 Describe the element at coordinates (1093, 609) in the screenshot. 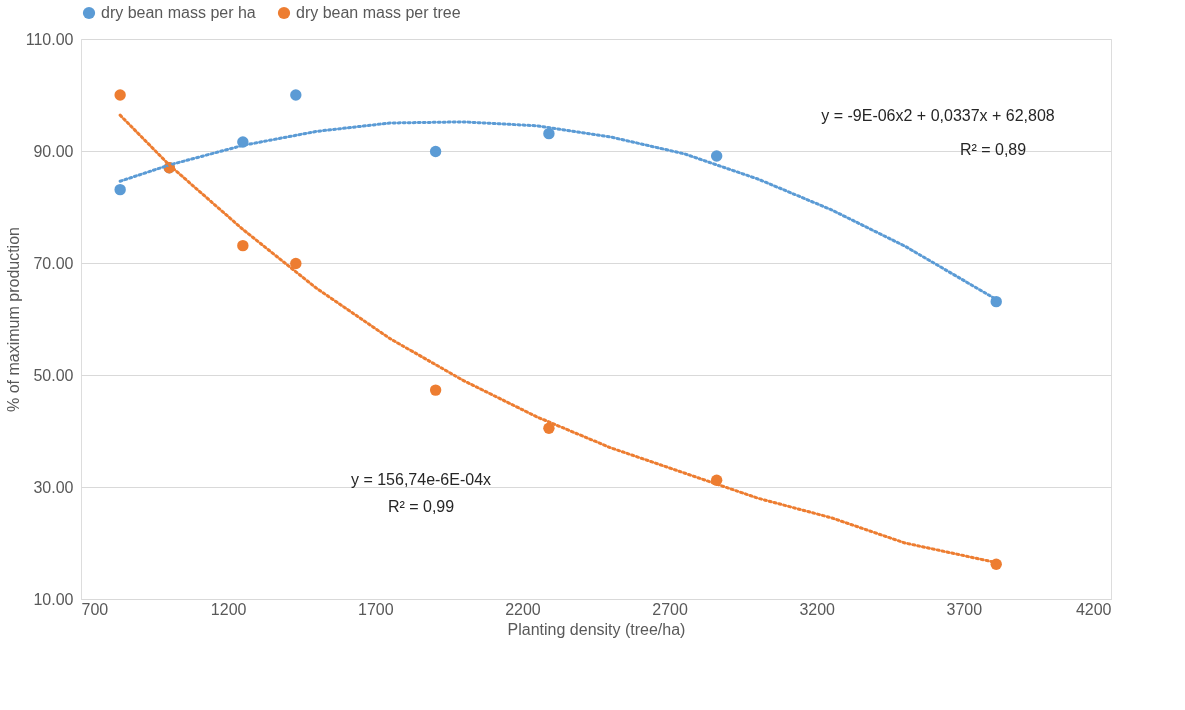

I see `x-tick-label: 4200` at that location.